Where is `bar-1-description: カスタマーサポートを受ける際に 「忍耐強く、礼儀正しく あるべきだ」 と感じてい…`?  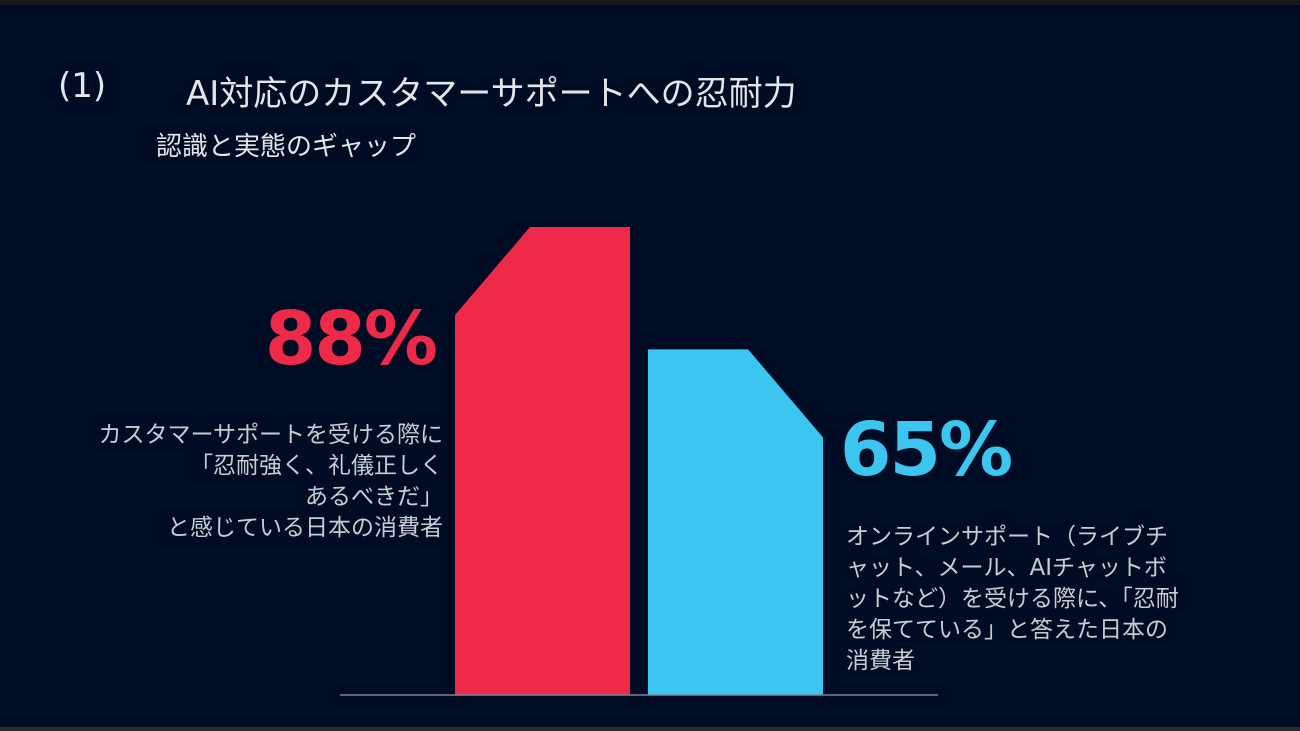
bar-1-description: カスタマーサポートを受ける際に 「忍耐強く、礼儀正しく あるべきだ」 と感じてい… is located at coordinates (253, 482).